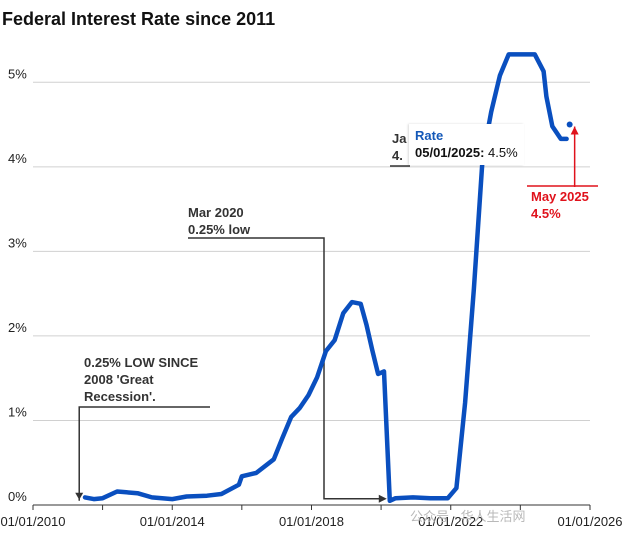 Image resolution: width=636 pixels, height=541 pixels. Describe the element at coordinates (17, 242) in the screenshot. I see `y-tick-label: 3%` at that location.